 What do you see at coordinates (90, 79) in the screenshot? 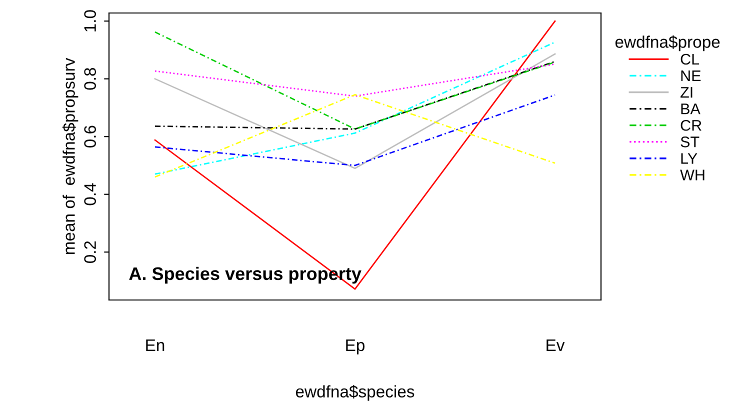
I see `y-tick-label: 0.8` at bounding box center [90, 79].